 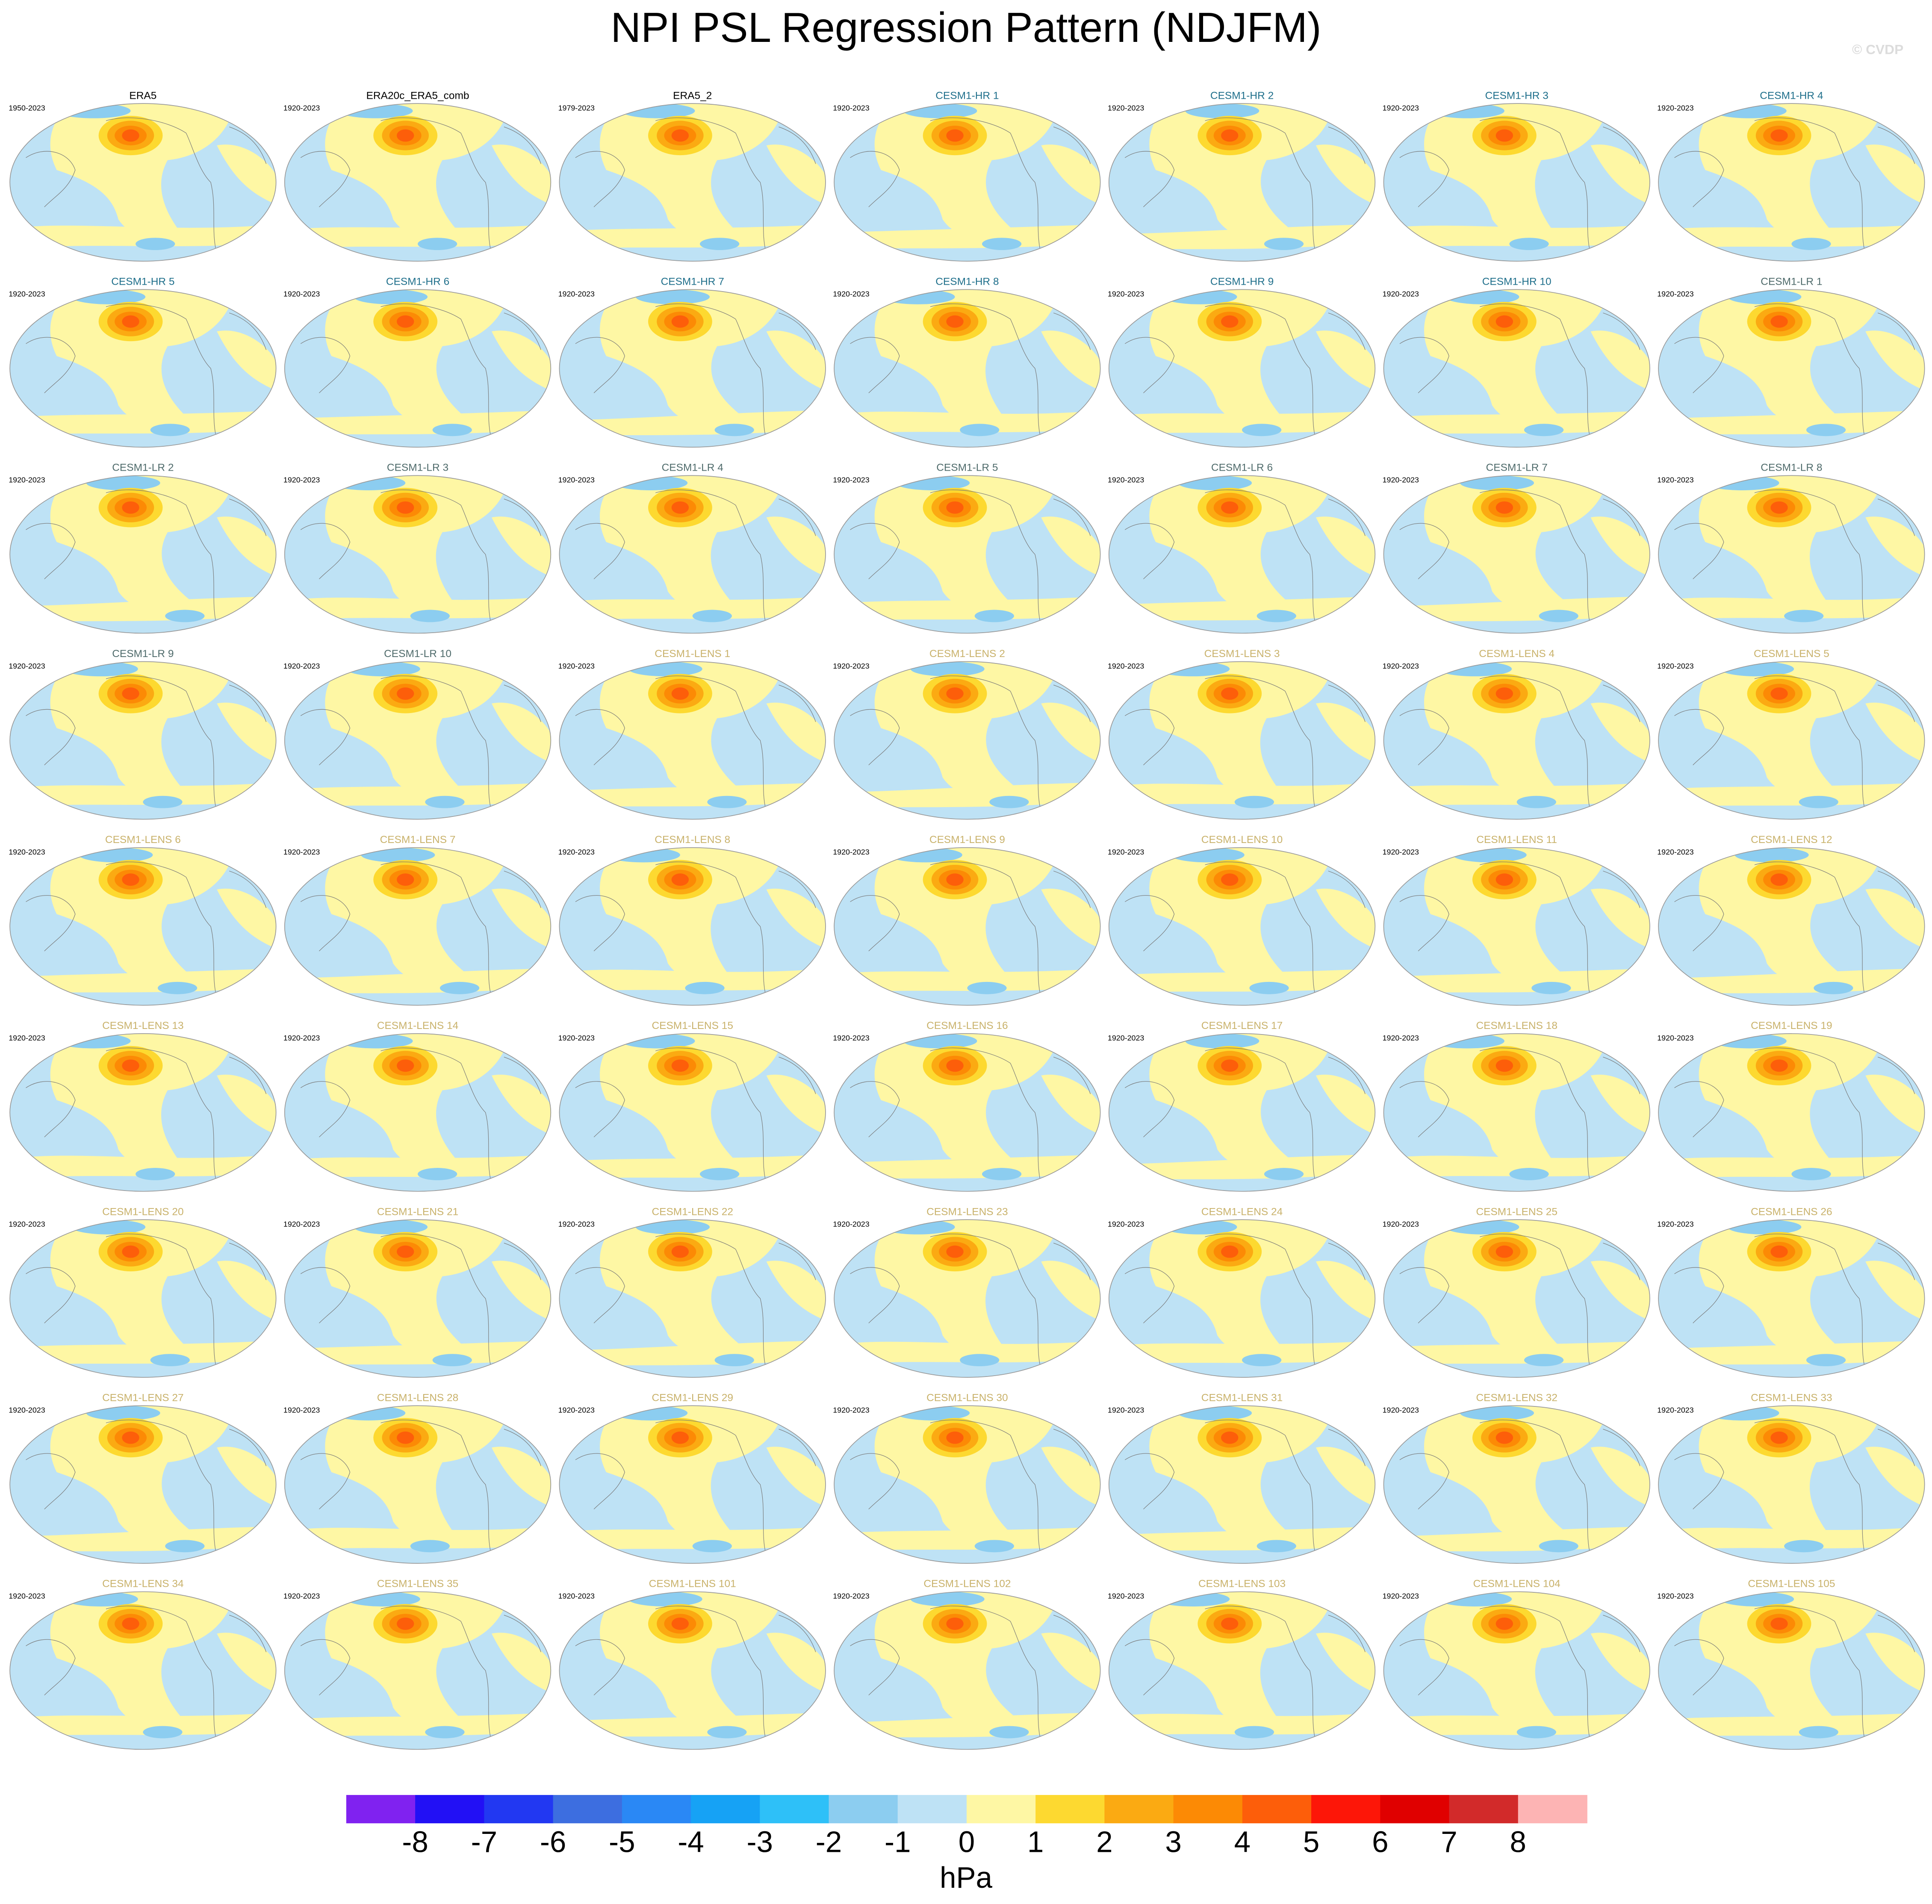 I want to click on figure-title: NPI PSL Regression Pattern (NDJFM), so click(x=966, y=28).